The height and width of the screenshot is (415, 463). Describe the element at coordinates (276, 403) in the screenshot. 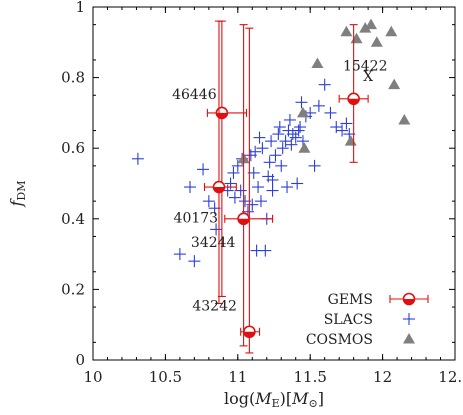

I see `x-axis-title-part: E` at that location.